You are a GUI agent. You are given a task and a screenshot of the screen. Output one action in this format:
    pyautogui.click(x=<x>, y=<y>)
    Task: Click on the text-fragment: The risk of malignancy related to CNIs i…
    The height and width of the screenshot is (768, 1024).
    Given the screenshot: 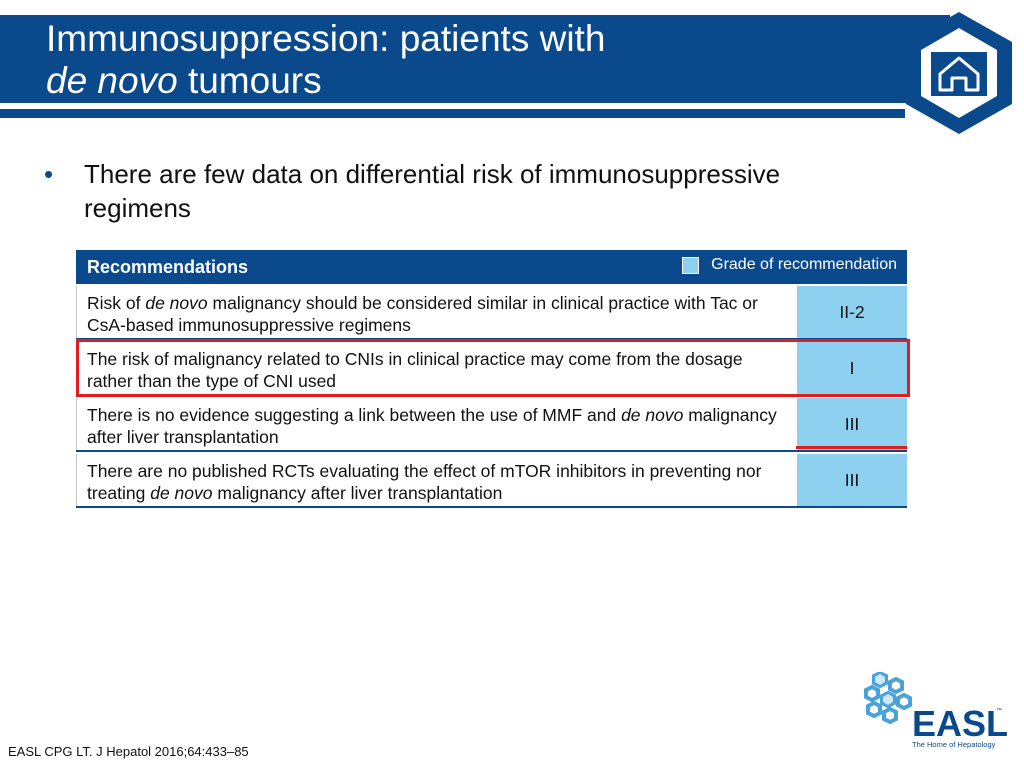 What is the action you would take?
    pyautogui.click(x=415, y=370)
    